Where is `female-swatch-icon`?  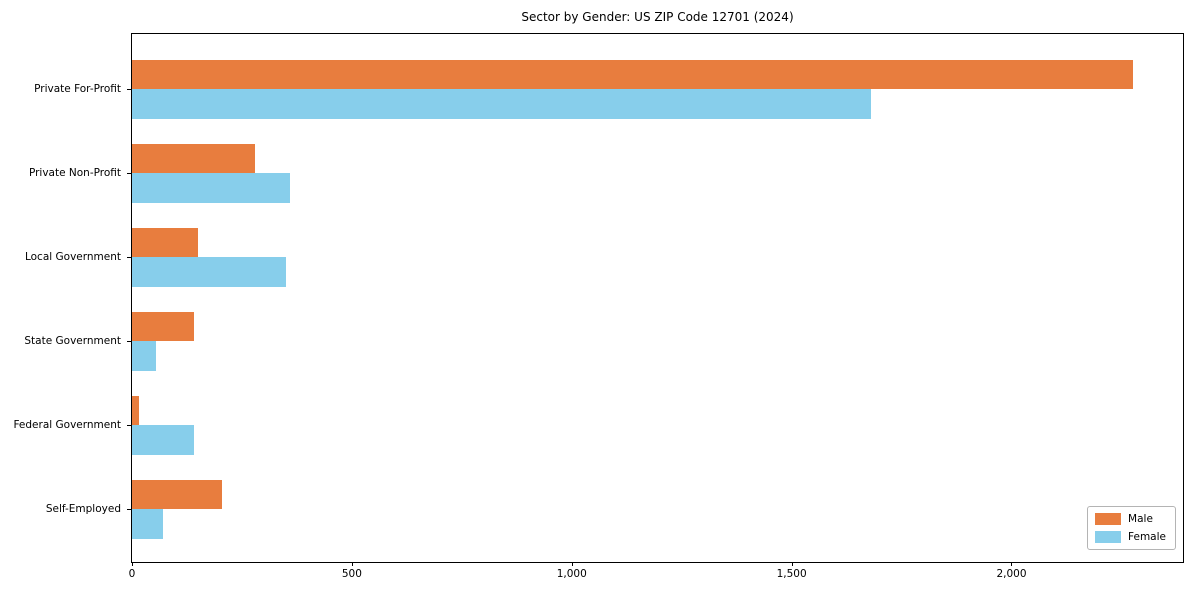 female-swatch-icon is located at coordinates (1108, 537).